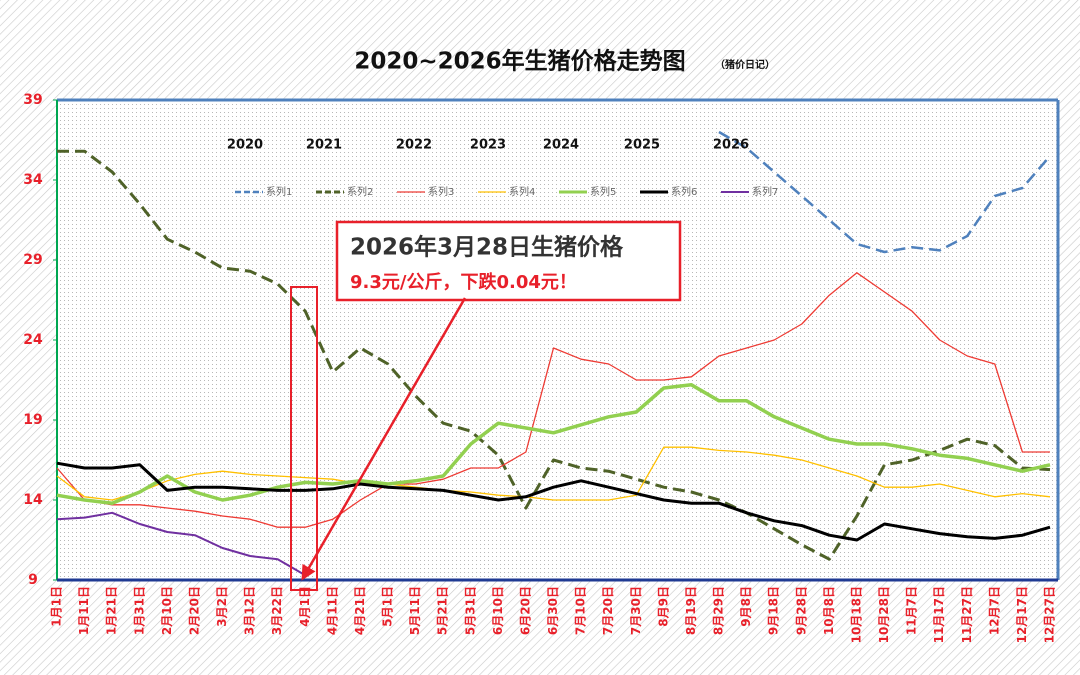 This screenshot has height=675, width=1080. I want to click on y-tick-label: 19, so click(32, 420).